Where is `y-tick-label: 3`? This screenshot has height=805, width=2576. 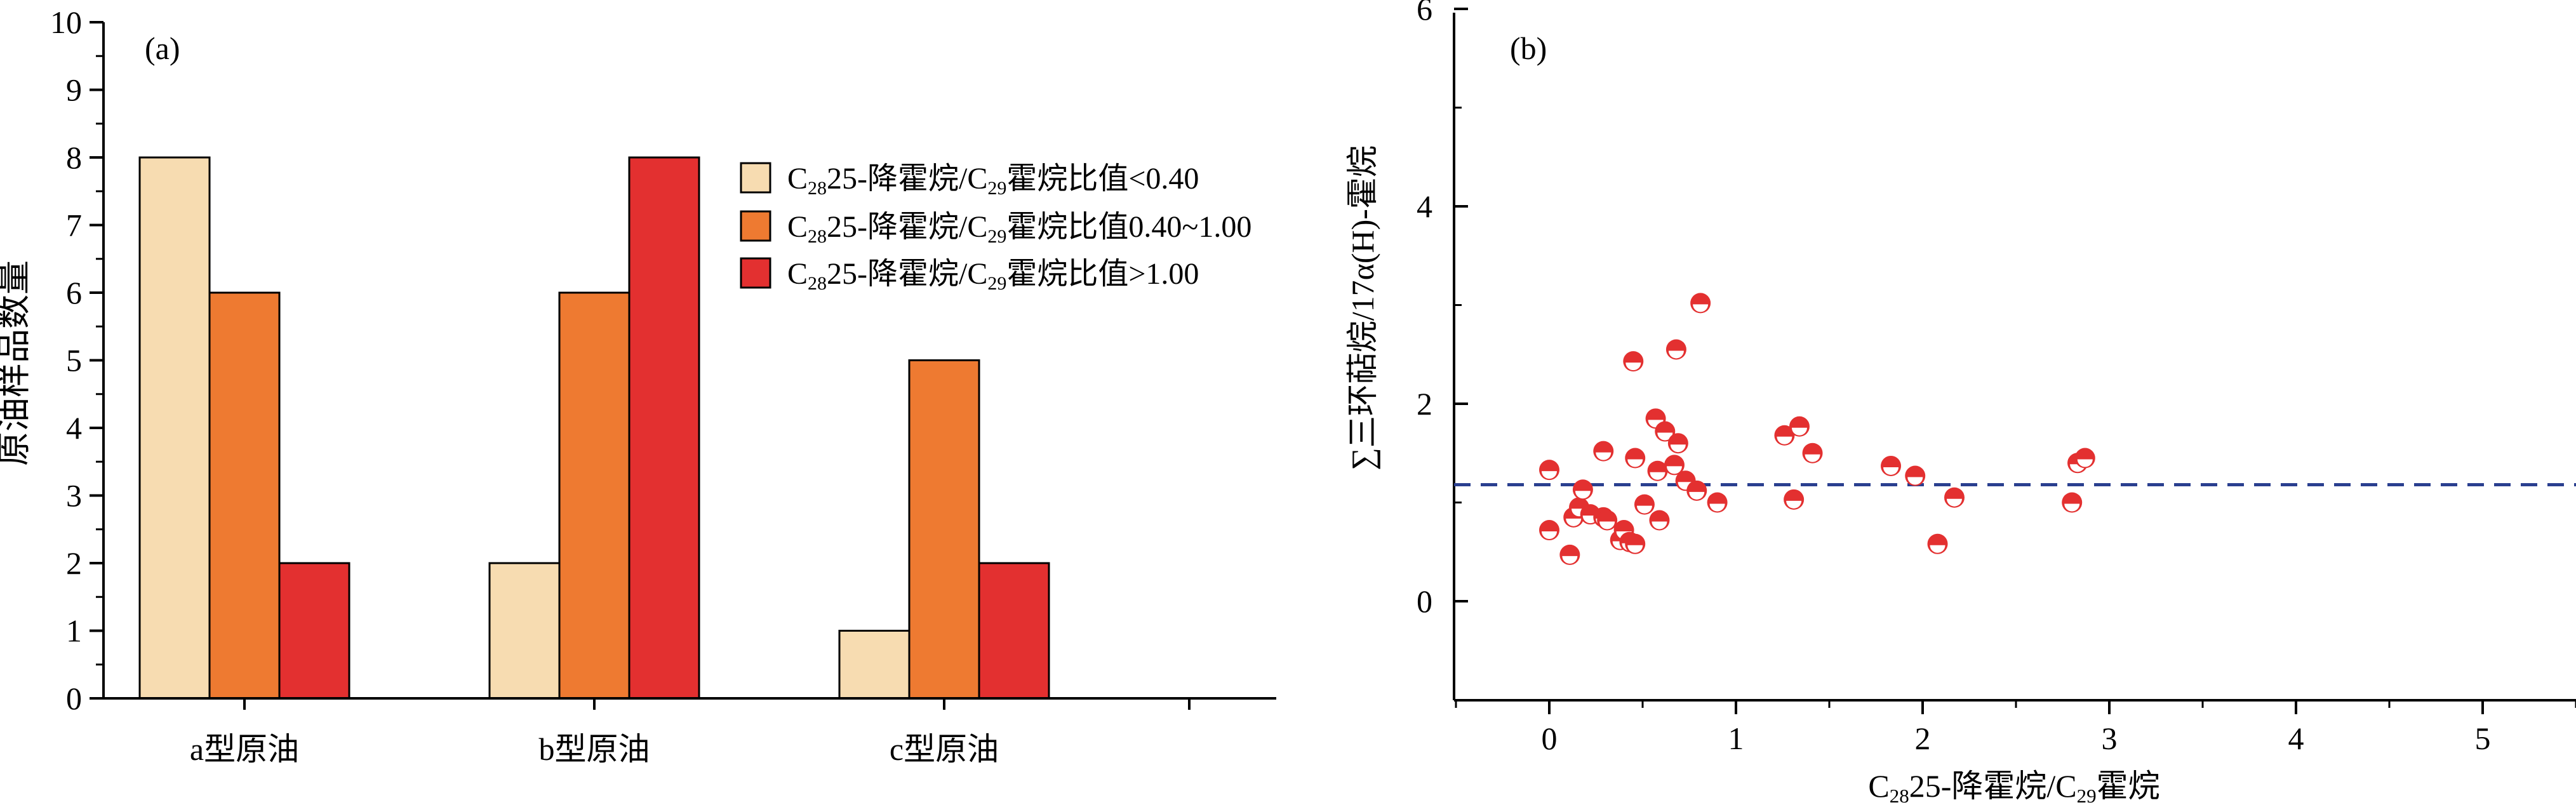 y-tick-label: 3 is located at coordinates (74, 496).